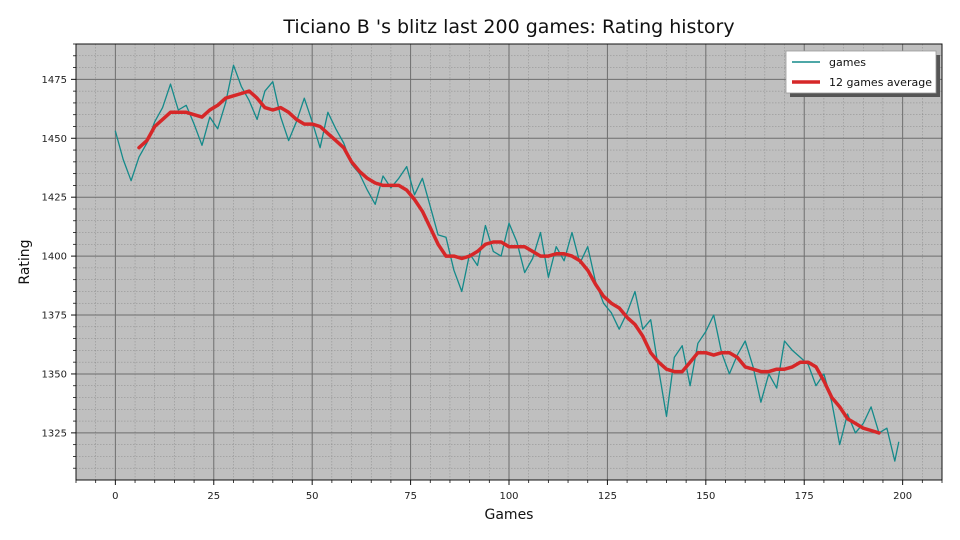  I want to click on legend-box, so click(861, 72).